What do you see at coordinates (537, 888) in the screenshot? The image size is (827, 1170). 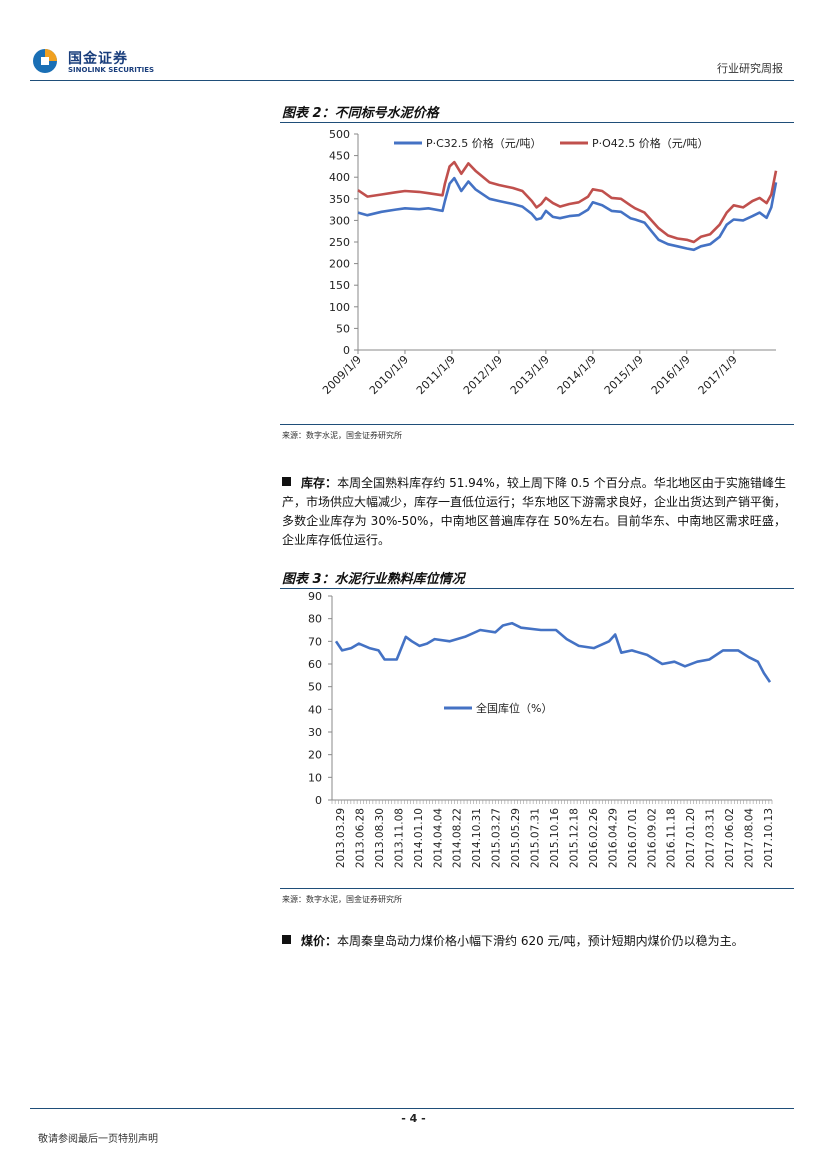 I see `figure3-bottom-rule` at bounding box center [537, 888].